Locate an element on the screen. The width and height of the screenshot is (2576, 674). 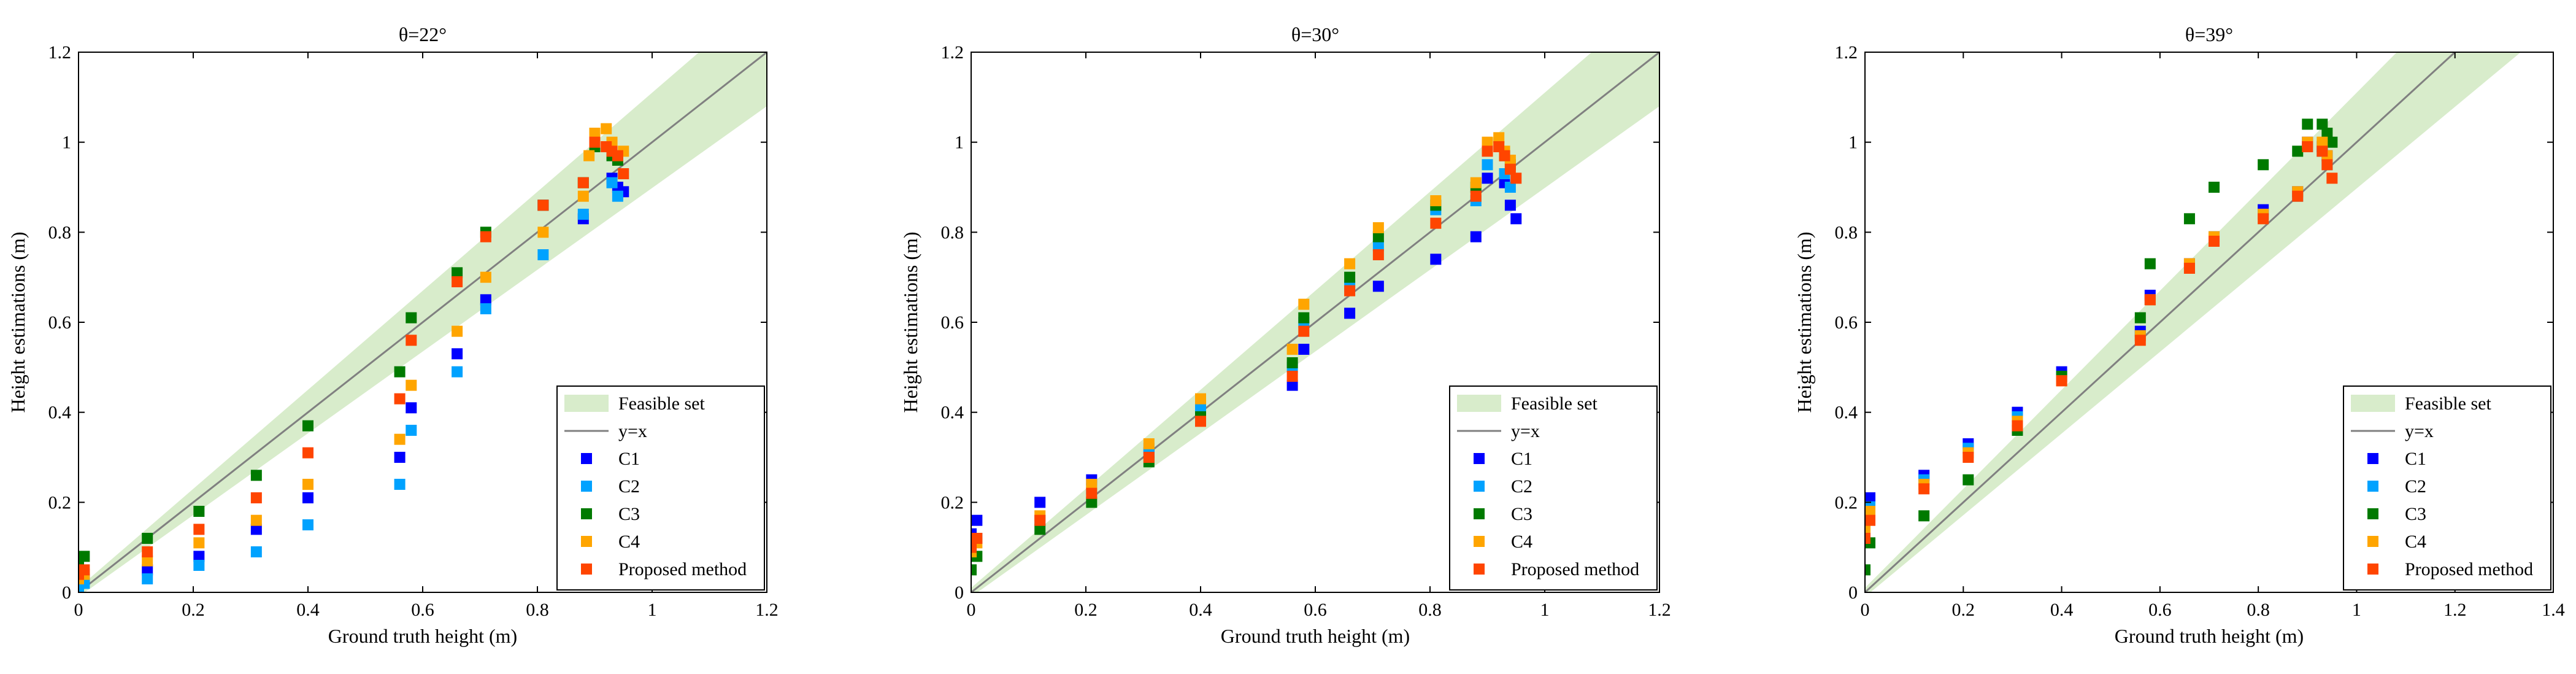
x-tick-label: 0.2 is located at coordinates (193, 610).